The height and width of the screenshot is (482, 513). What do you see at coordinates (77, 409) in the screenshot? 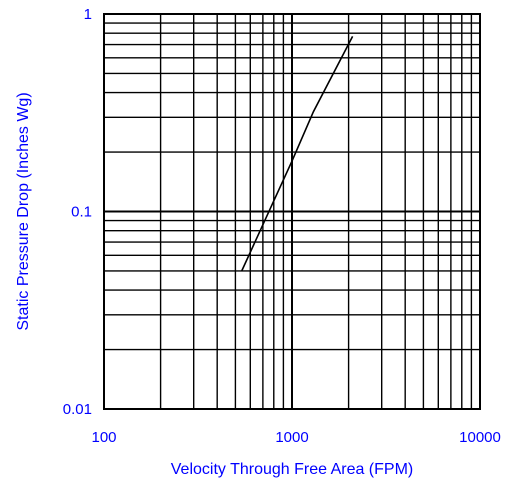
I see `y-tick-label: 0.01` at bounding box center [77, 409].